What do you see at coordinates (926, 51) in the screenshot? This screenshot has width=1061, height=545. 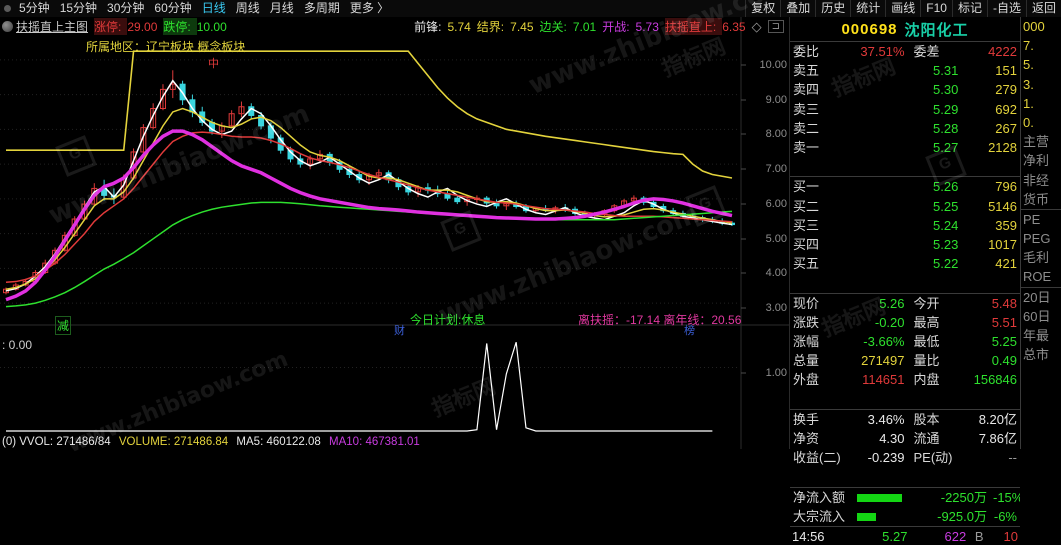 I see `weicha-label: 委差` at bounding box center [926, 51].